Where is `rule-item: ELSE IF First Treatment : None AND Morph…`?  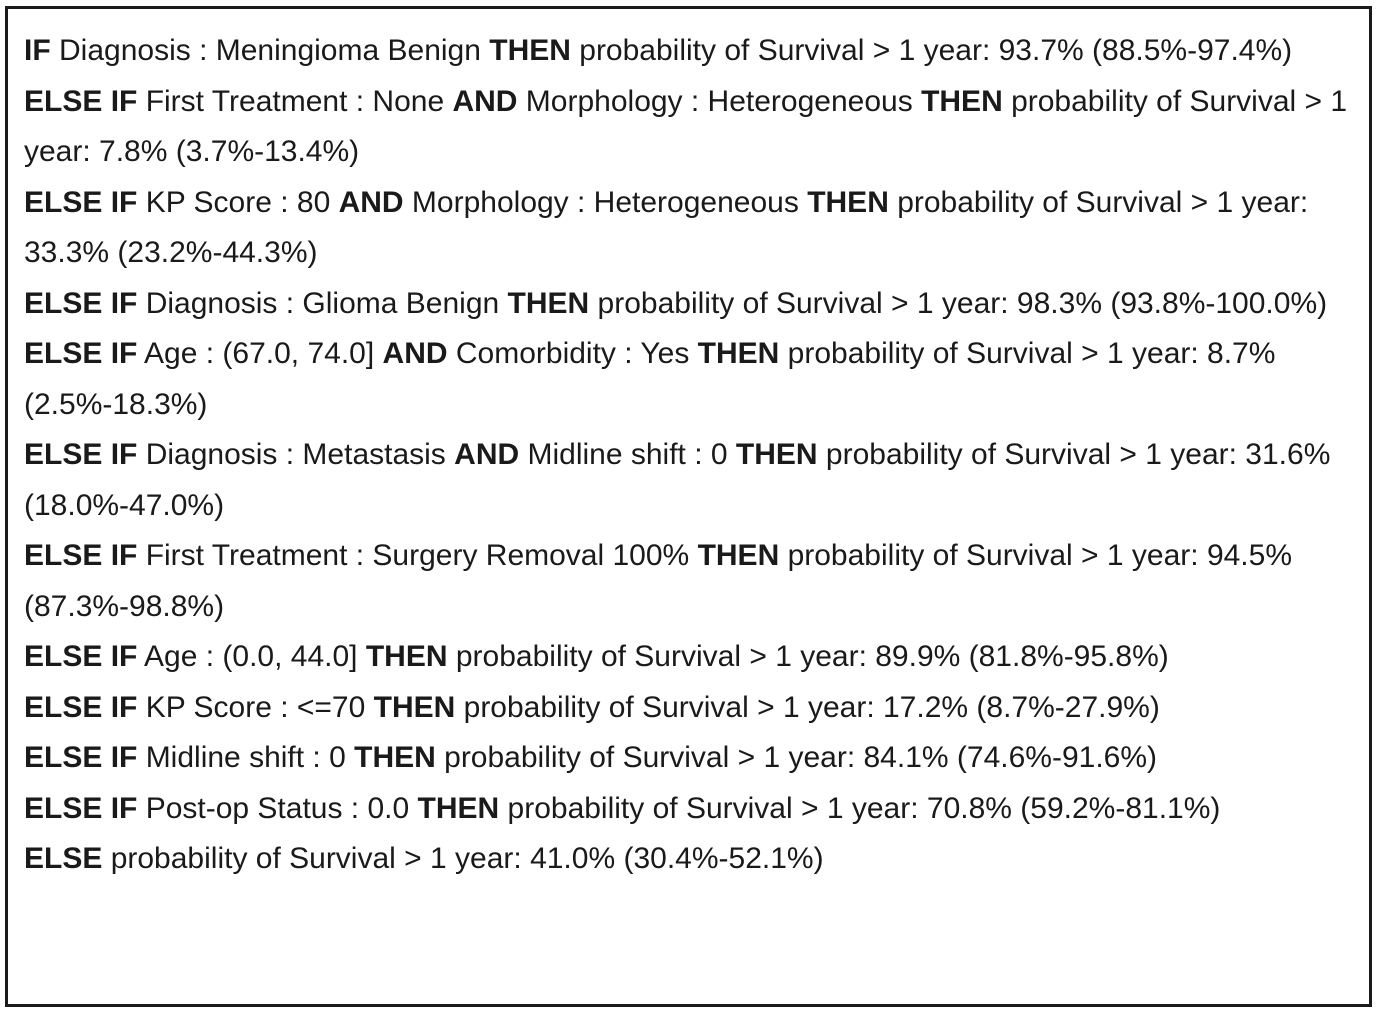 rule-item: ELSE IF First Treatment : None AND Morph… is located at coordinates (689, 127).